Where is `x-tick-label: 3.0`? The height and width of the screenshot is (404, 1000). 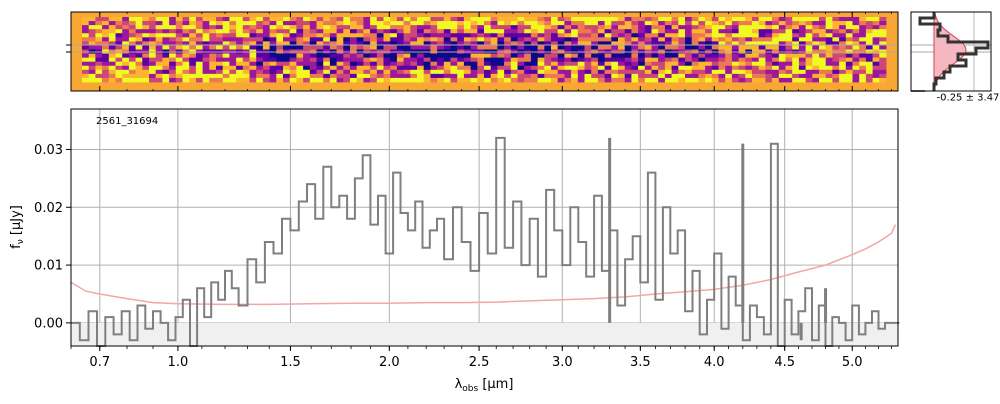 x-tick-label: 3.0 is located at coordinates (562, 362).